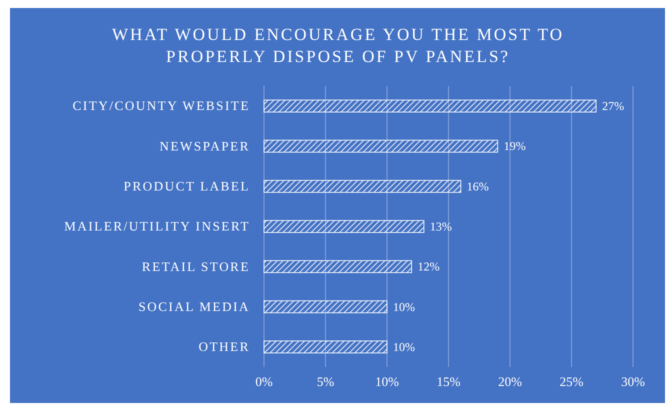 This screenshot has width=667, height=405. I want to click on y-tick-label: NEWSPAPER, so click(205, 146).